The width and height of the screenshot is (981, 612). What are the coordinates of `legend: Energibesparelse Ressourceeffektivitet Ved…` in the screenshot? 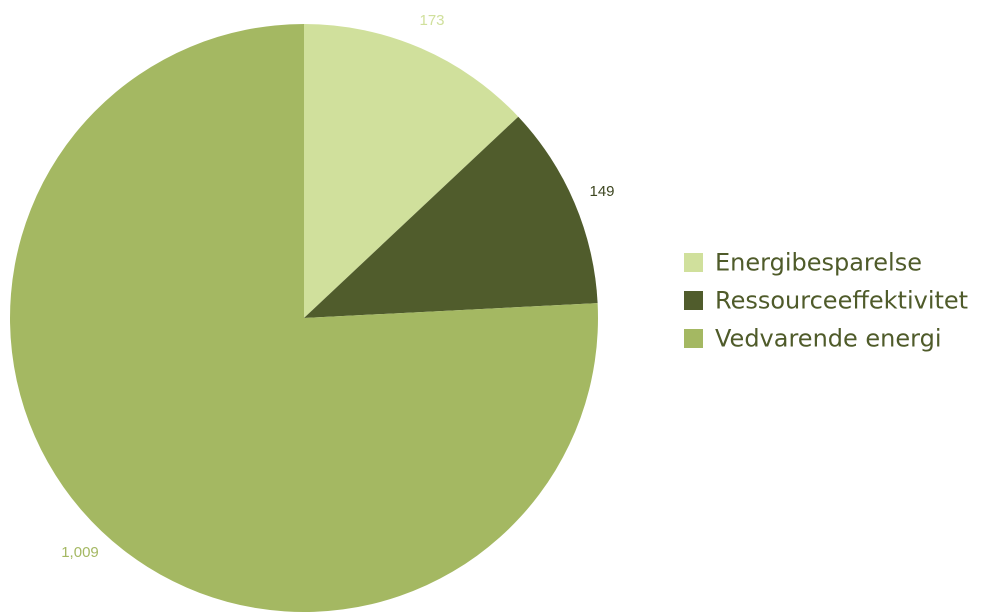 It's located at (826, 301).